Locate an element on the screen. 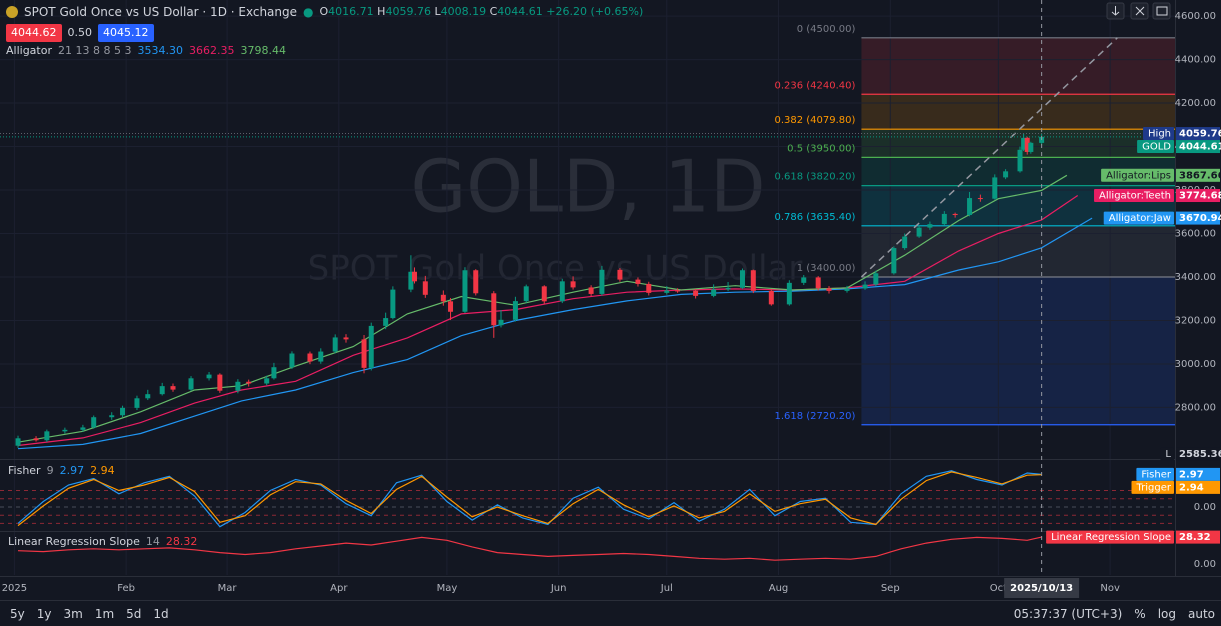 Image resolution: width=1221 pixels, height=626 pixels. watermark: GOLD, 1D is located at coordinates (587, 187).